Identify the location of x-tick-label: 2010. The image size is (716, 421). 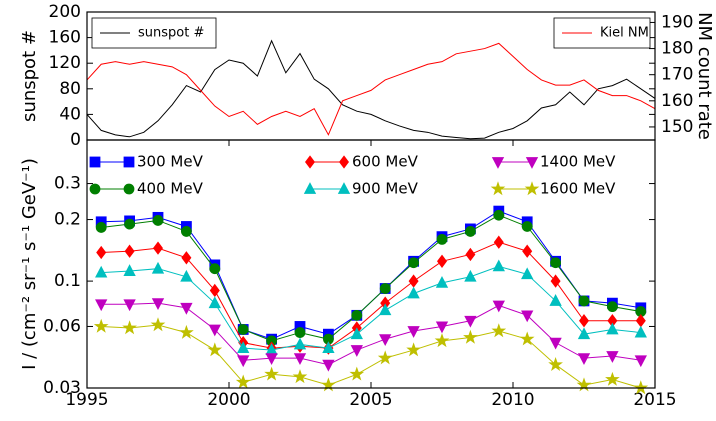
(512, 400).